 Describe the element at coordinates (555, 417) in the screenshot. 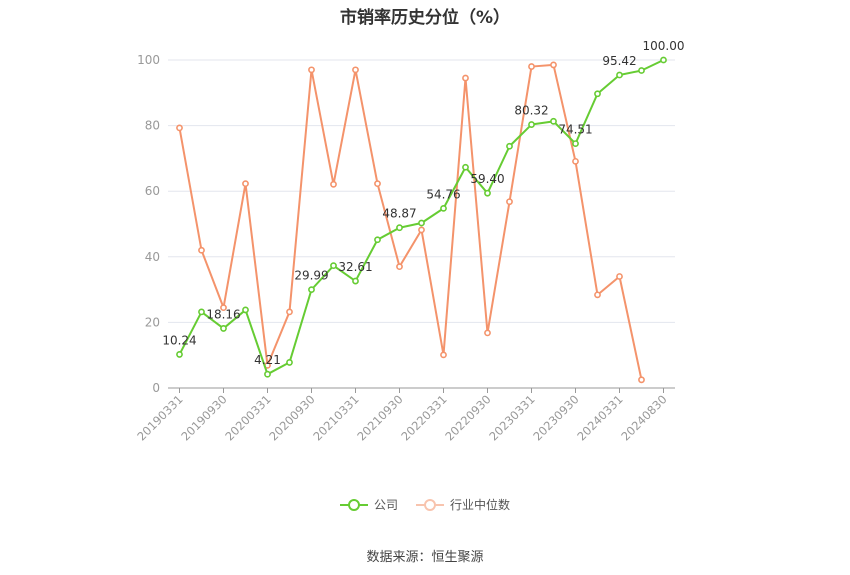

I see `x-tick-label: 20230930` at that location.